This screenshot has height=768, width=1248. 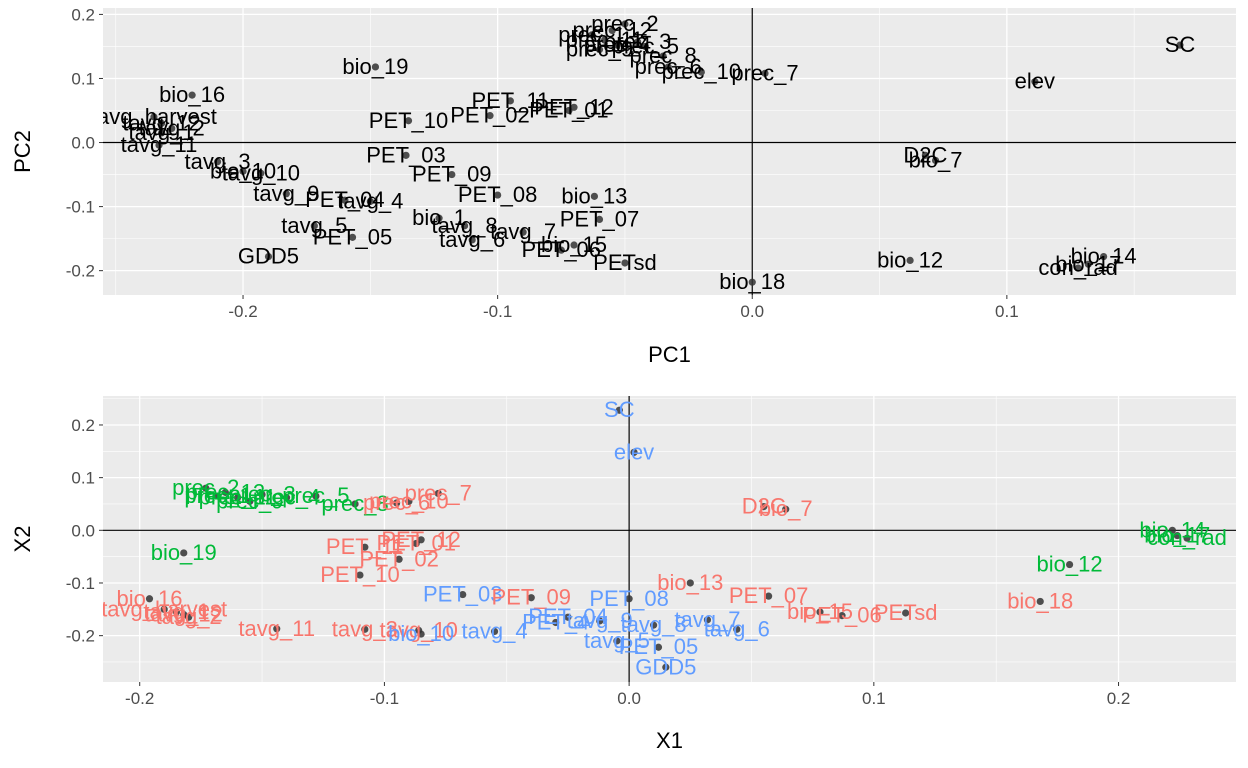 I want to click on point-label: prec_3, so click(x=637, y=41).